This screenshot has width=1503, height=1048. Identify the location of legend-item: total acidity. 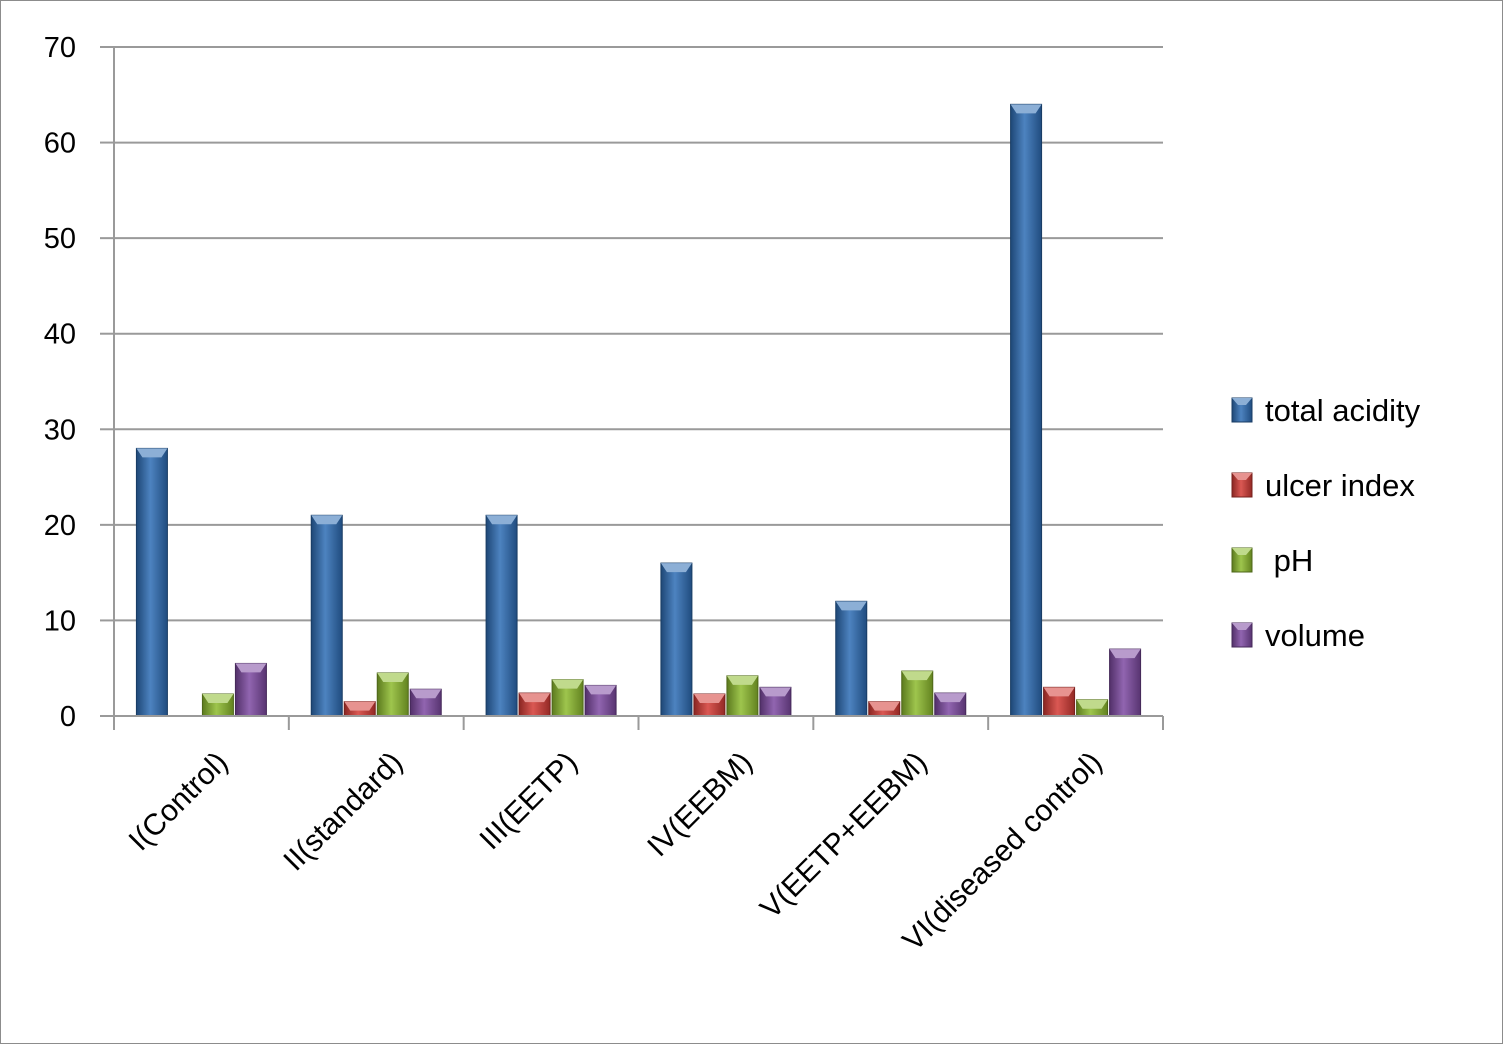
(1326, 410).